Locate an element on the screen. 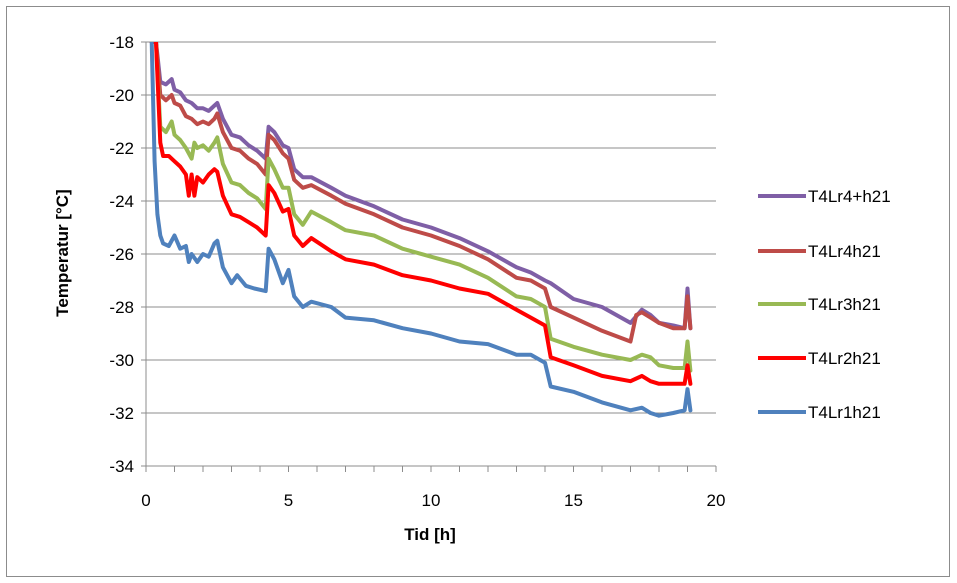 The width and height of the screenshot is (957, 583). y-tick-label: -32 is located at coordinates (121, 413).